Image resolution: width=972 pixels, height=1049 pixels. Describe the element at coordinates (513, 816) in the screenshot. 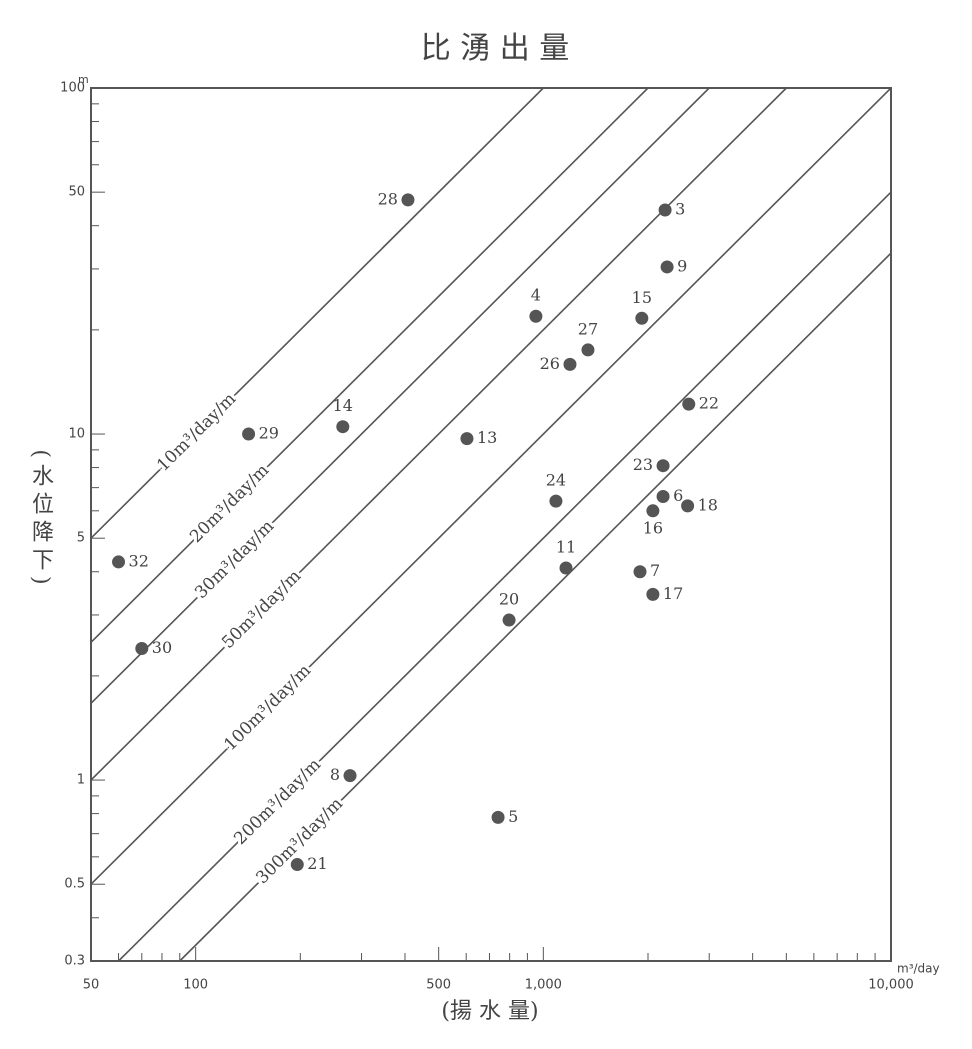

I see `point-label: 5` at that location.